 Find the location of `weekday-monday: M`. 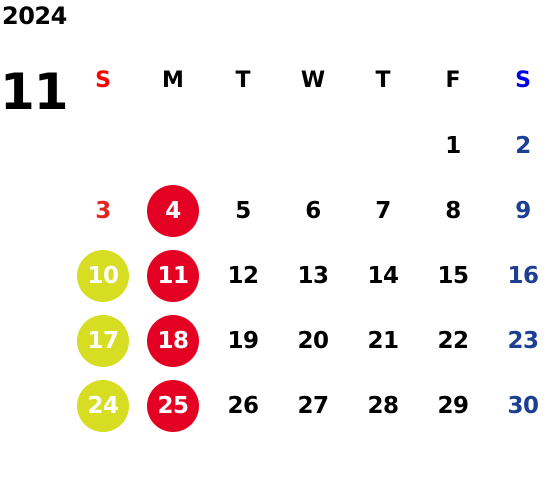

weekday-monday: M is located at coordinates (173, 80).